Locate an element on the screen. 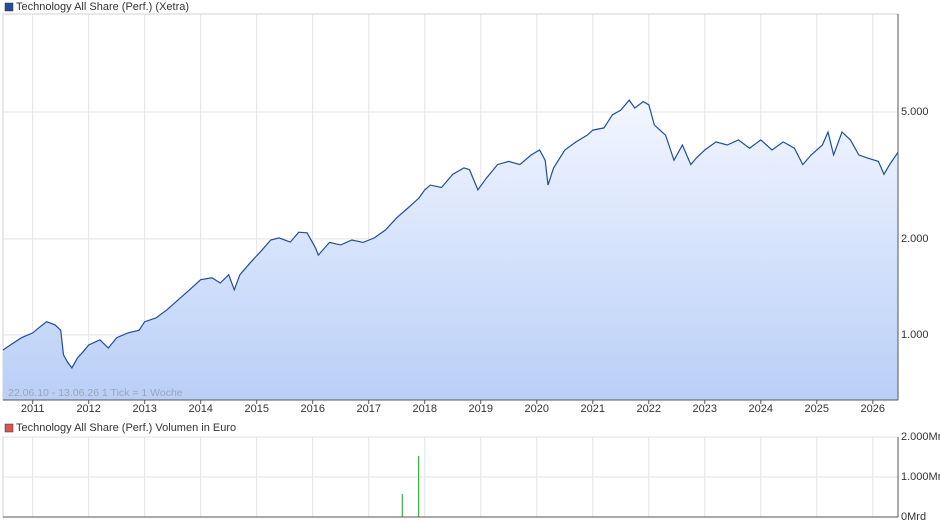 This screenshot has height=526, width=940. x-tick-label: 2024 is located at coordinates (761, 409).